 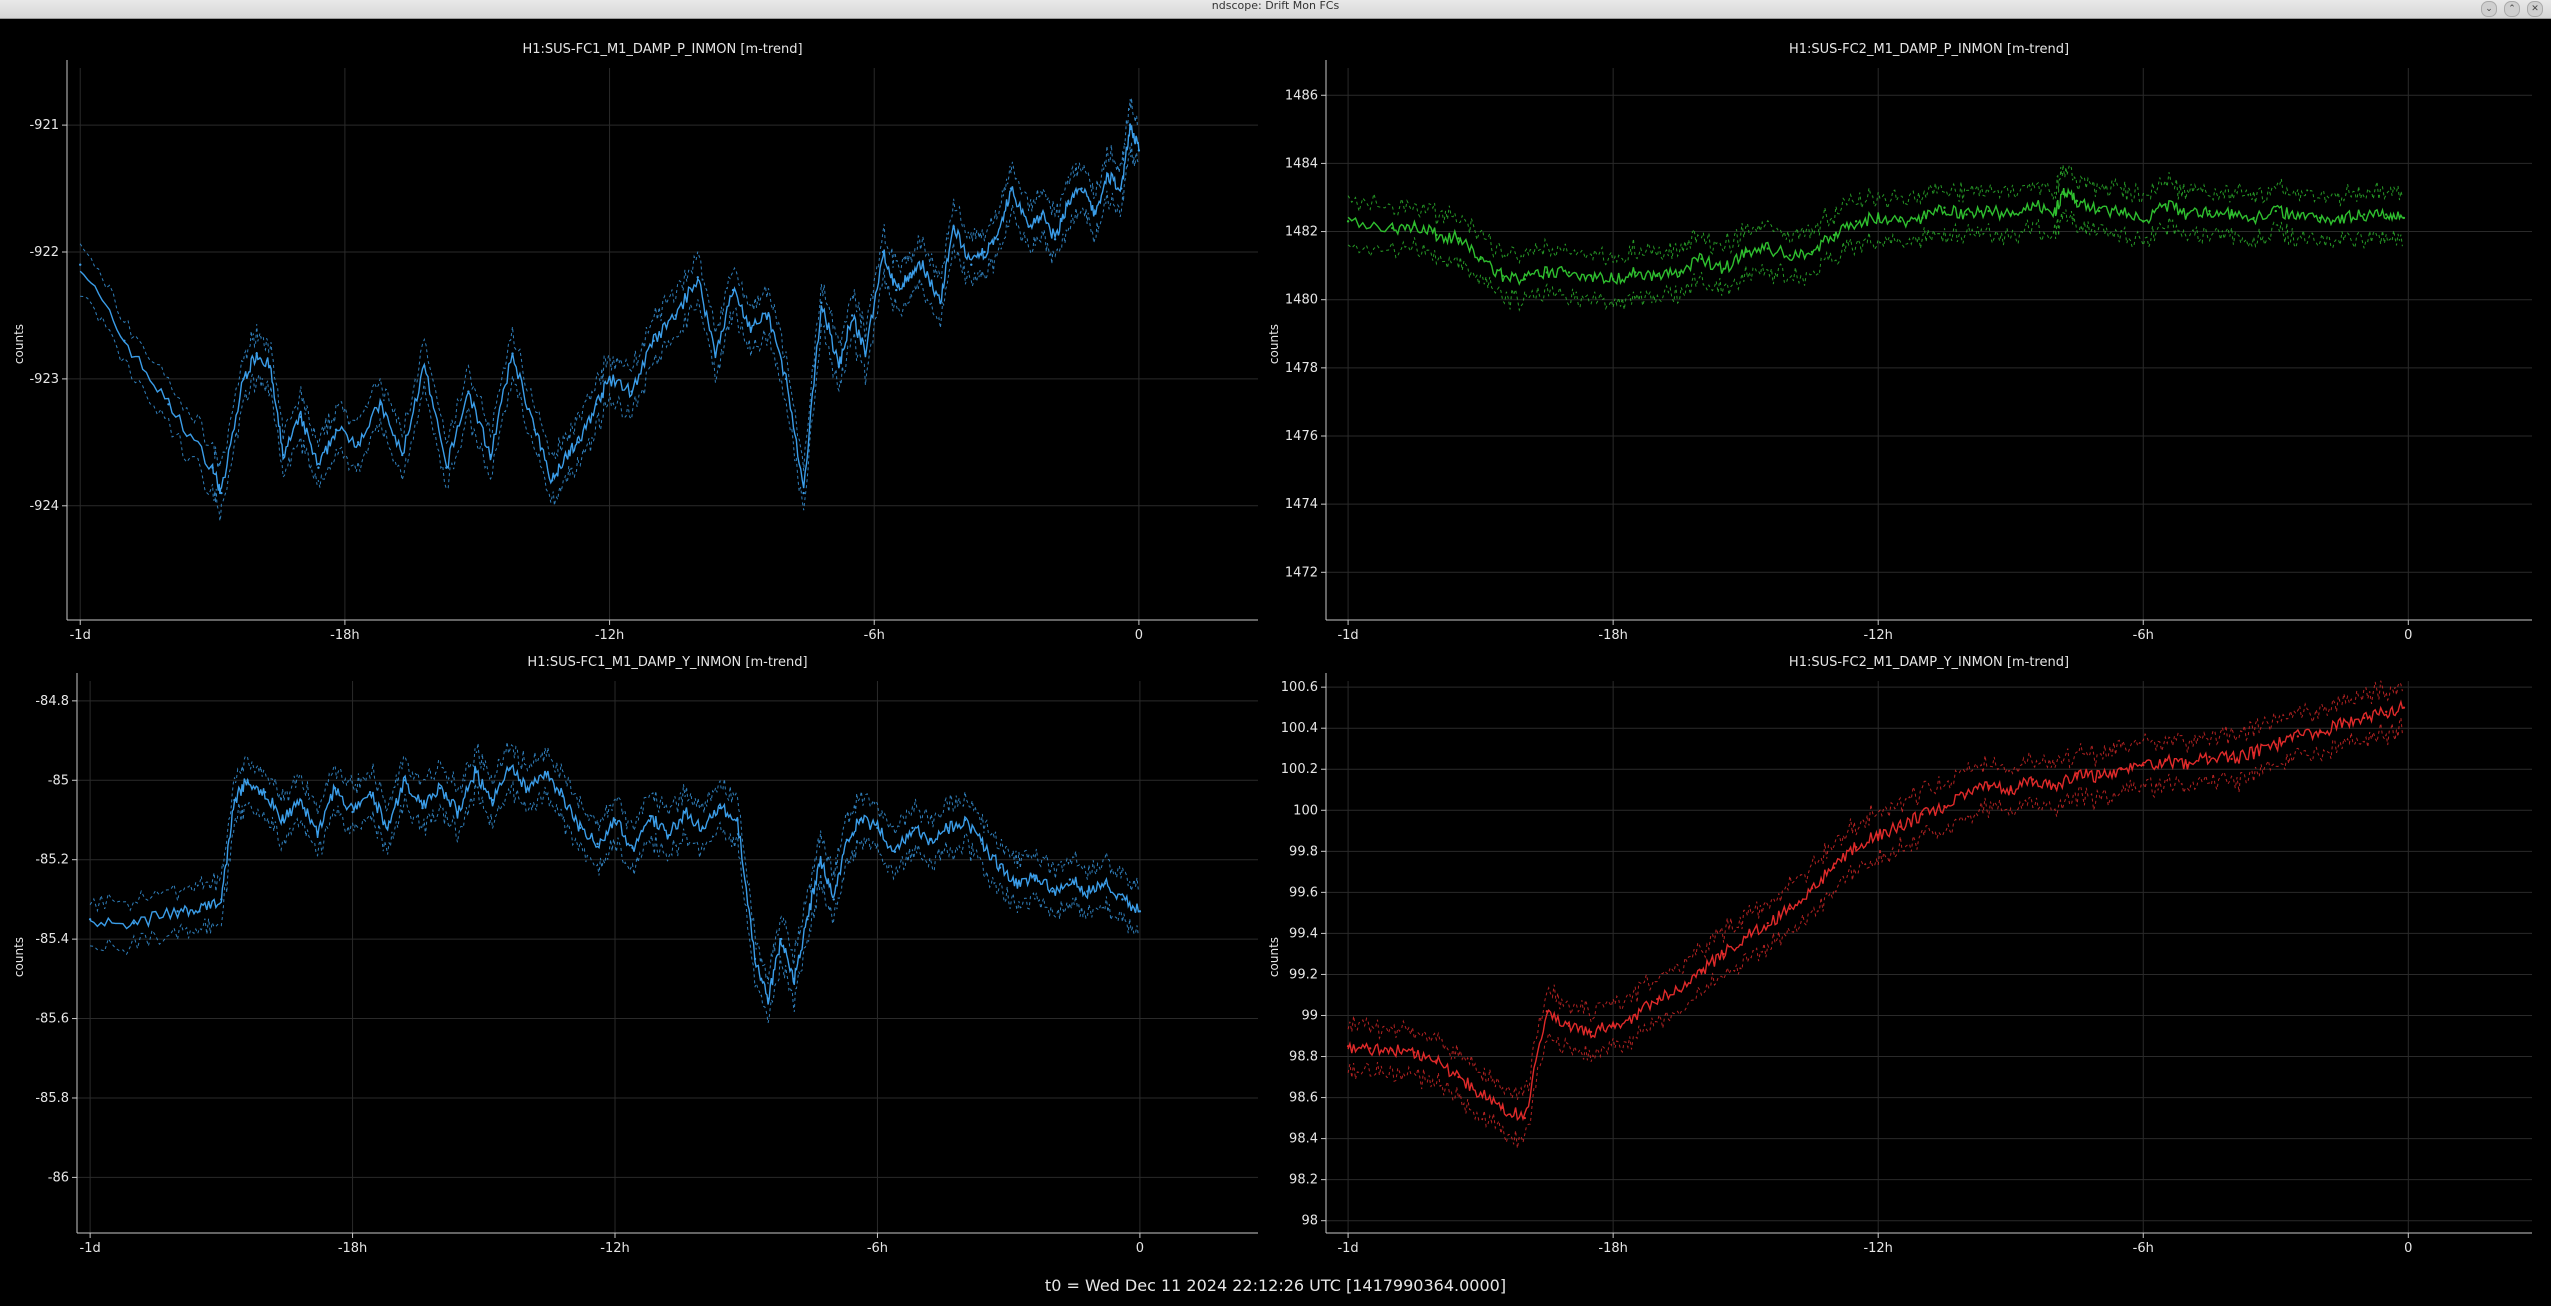 What do you see at coordinates (874, 635) in the screenshot?
I see `x-tick-label-fc1-pitch-3: -6h` at bounding box center [874, 635].